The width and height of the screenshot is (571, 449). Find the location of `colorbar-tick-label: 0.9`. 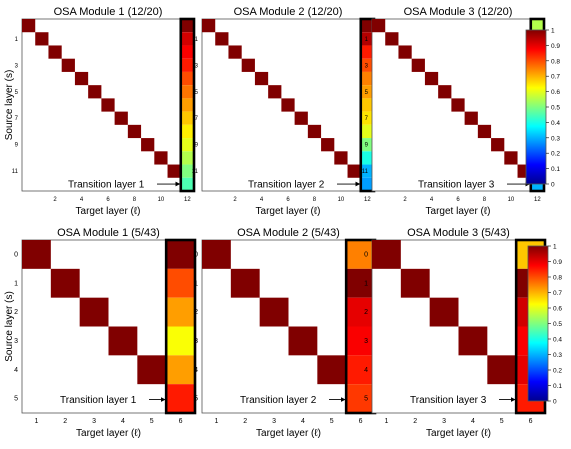

colorbar-tick-label: 0.9 is located at coordinates (557, 262).